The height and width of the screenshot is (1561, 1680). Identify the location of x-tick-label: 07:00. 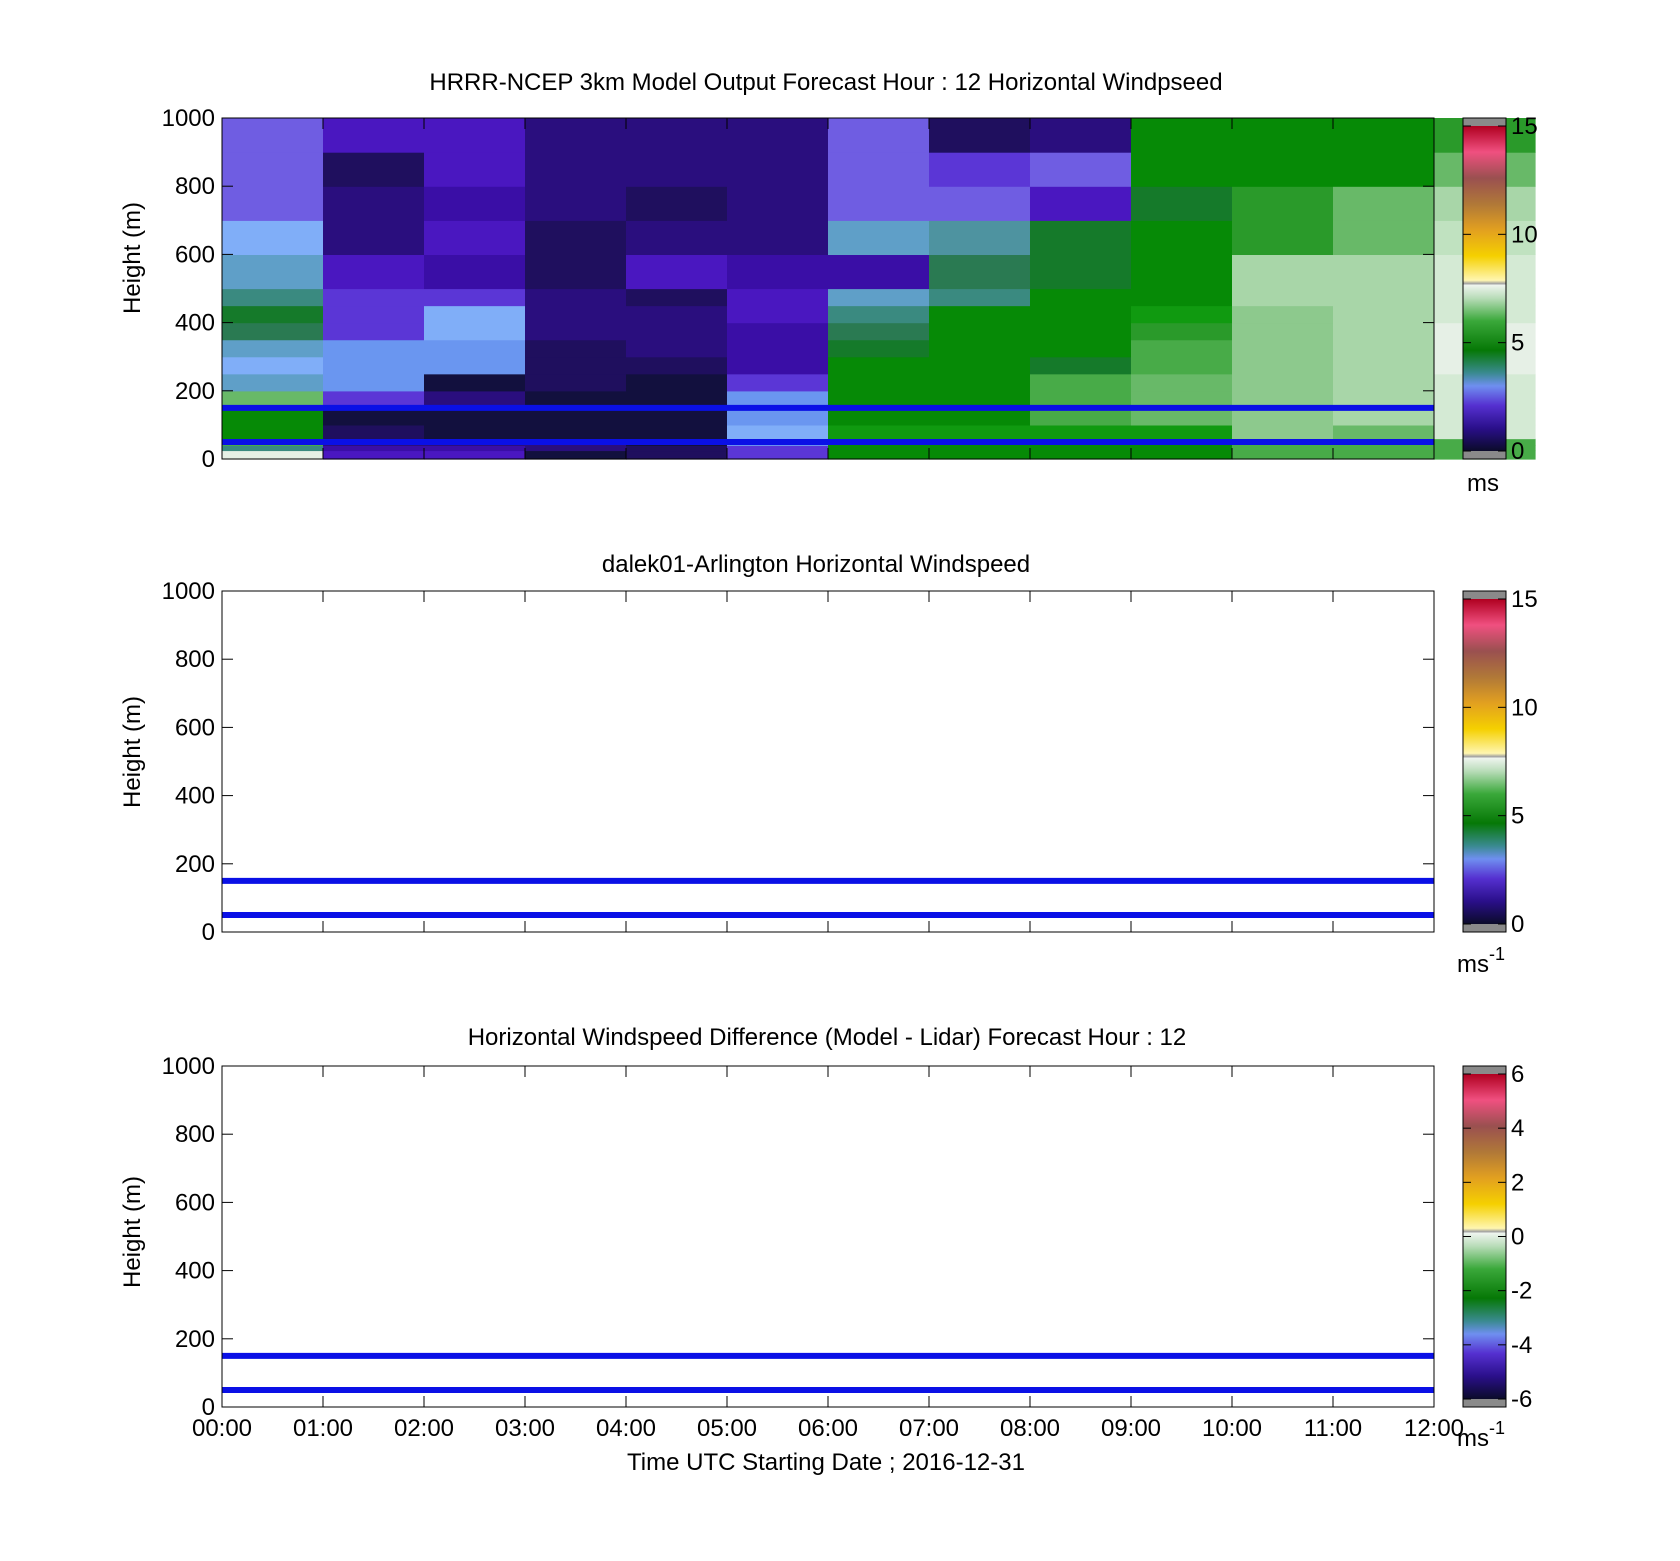
(929, 1428).